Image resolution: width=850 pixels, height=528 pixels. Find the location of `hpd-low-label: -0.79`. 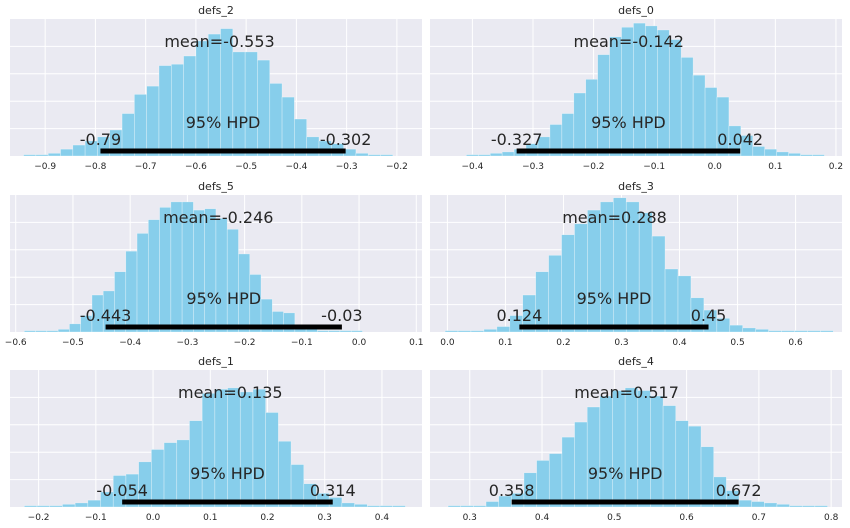

hpd-low-label: -0.79 is located at coordinates (100, 139).